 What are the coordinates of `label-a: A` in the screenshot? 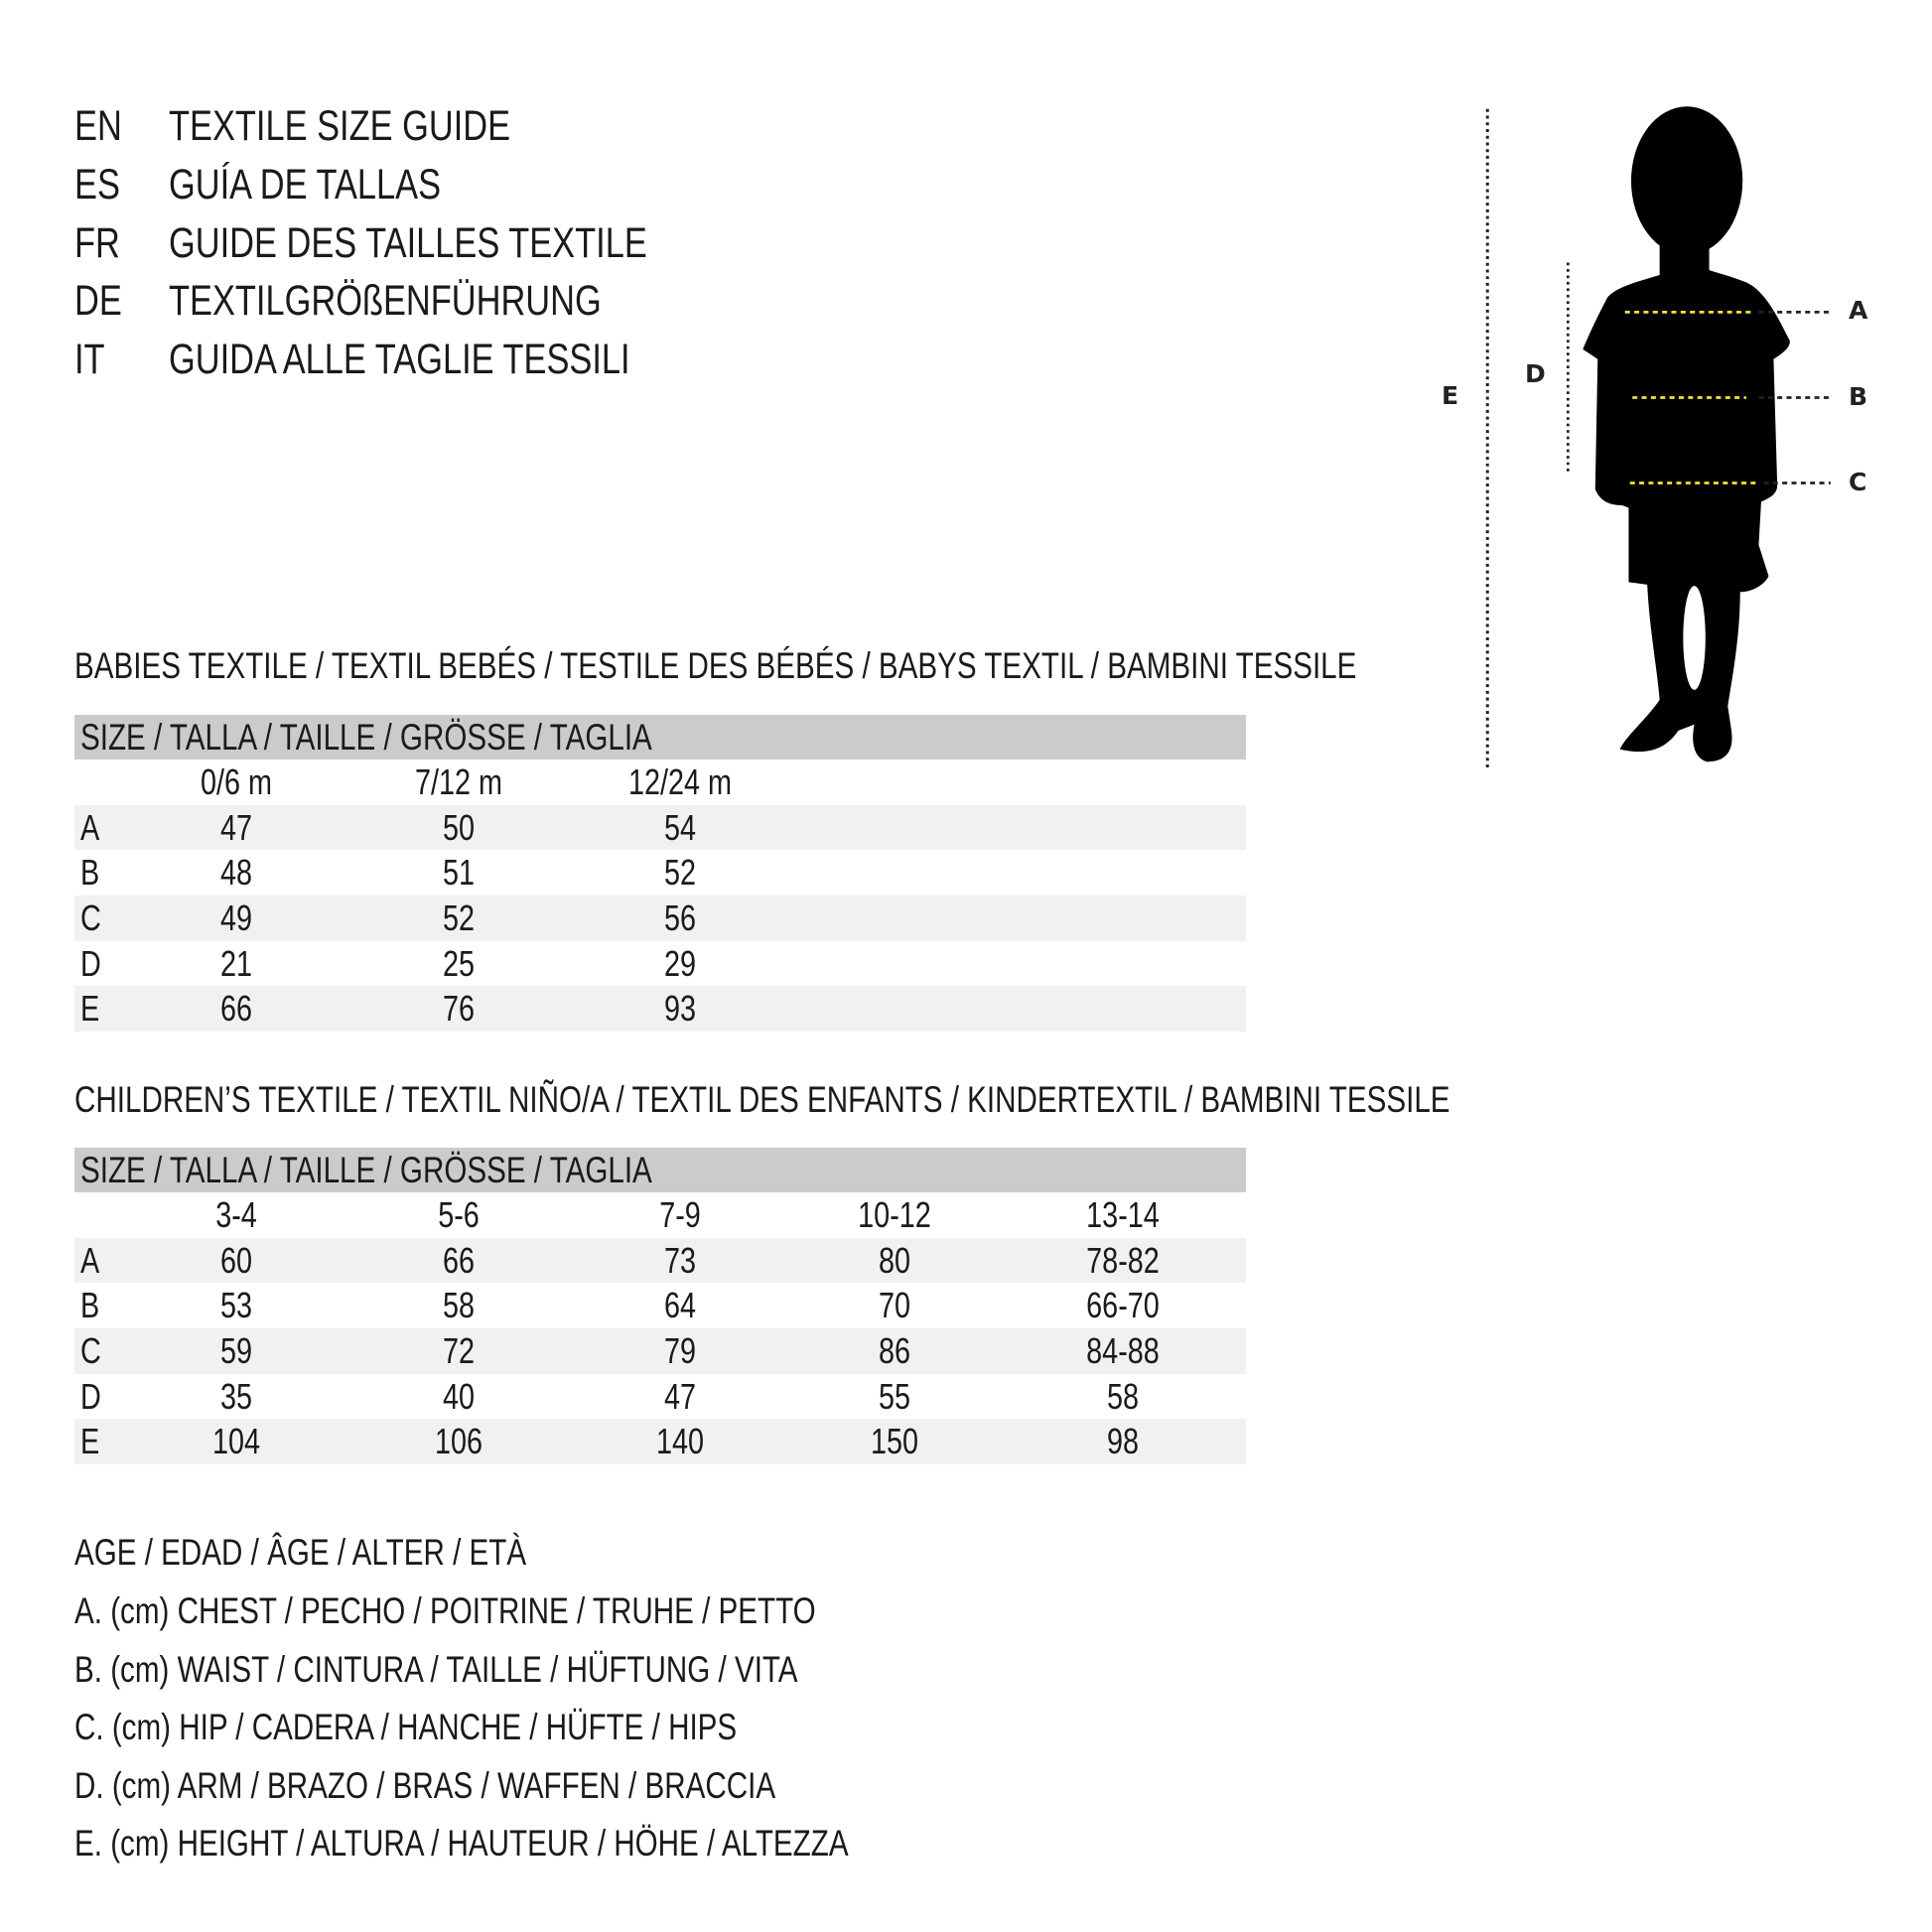 It's located at (1859, 310).